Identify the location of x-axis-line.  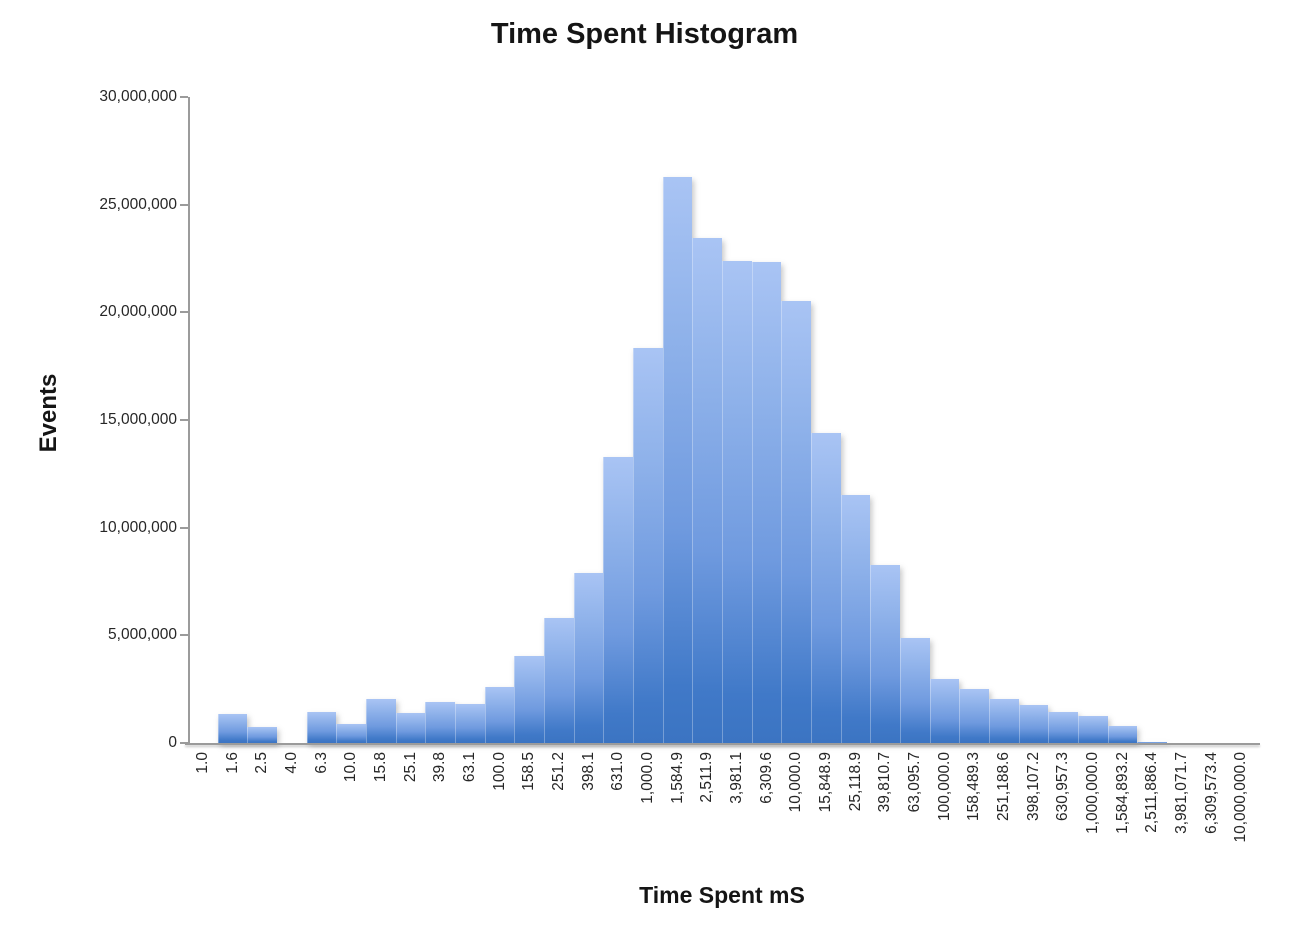
(722, 744).